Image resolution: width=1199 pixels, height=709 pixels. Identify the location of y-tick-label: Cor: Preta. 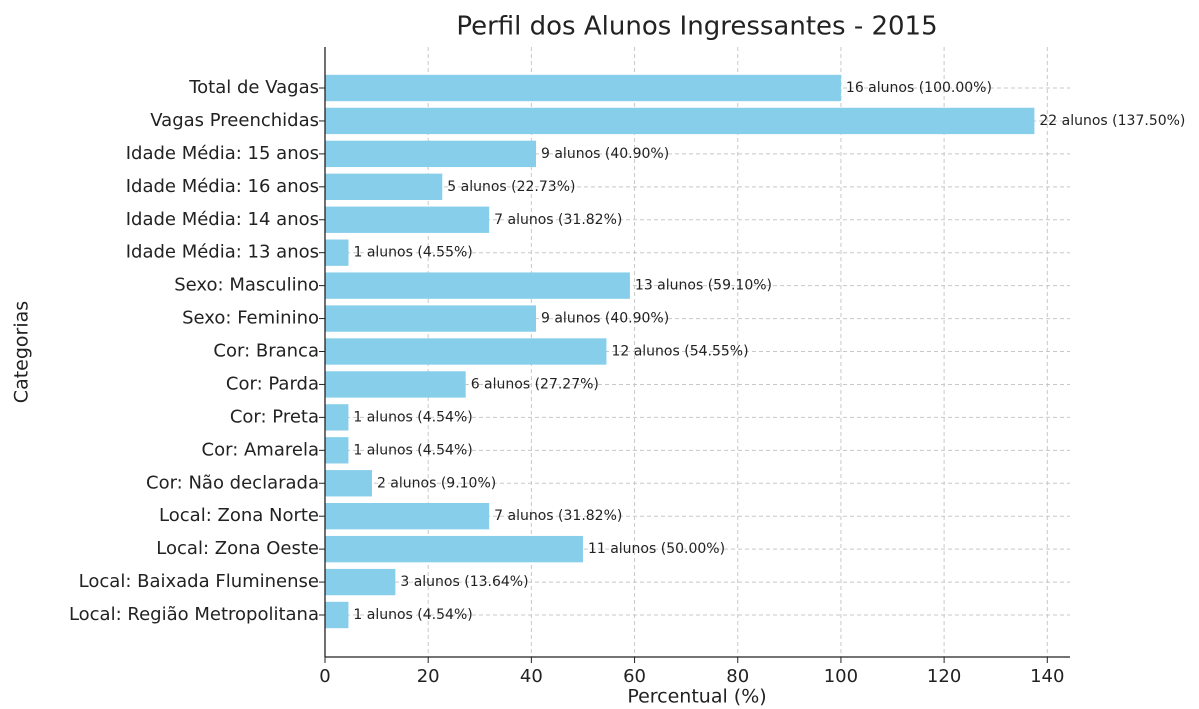
(274, 416).